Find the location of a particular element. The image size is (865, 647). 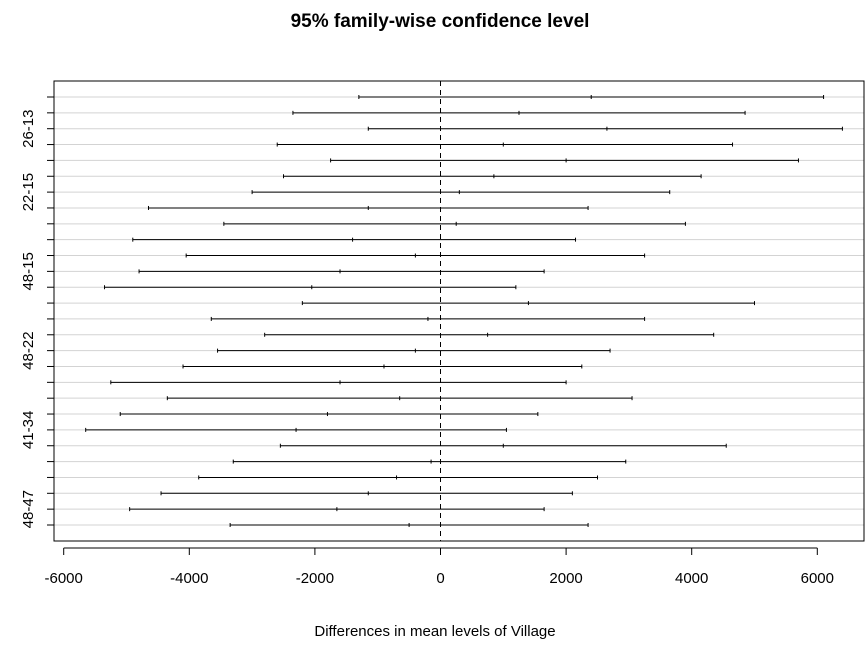

y-tick-label: 48-22 is located at coordinates (28, 350).